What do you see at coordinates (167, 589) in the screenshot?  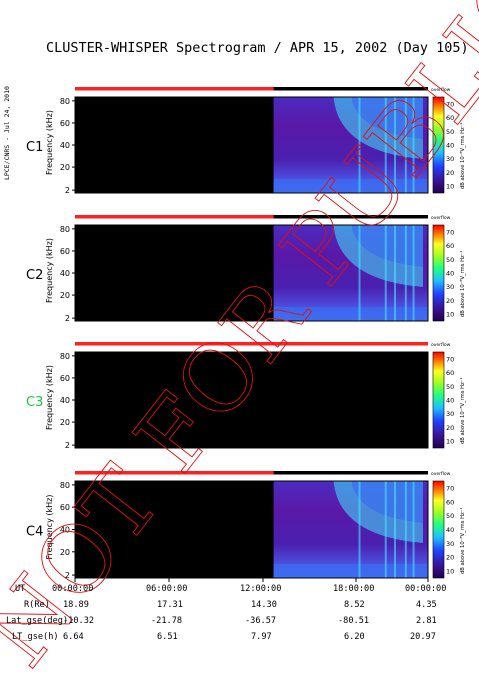 I see `eph-time: 06:00:00` at bounding box center [167, 589].